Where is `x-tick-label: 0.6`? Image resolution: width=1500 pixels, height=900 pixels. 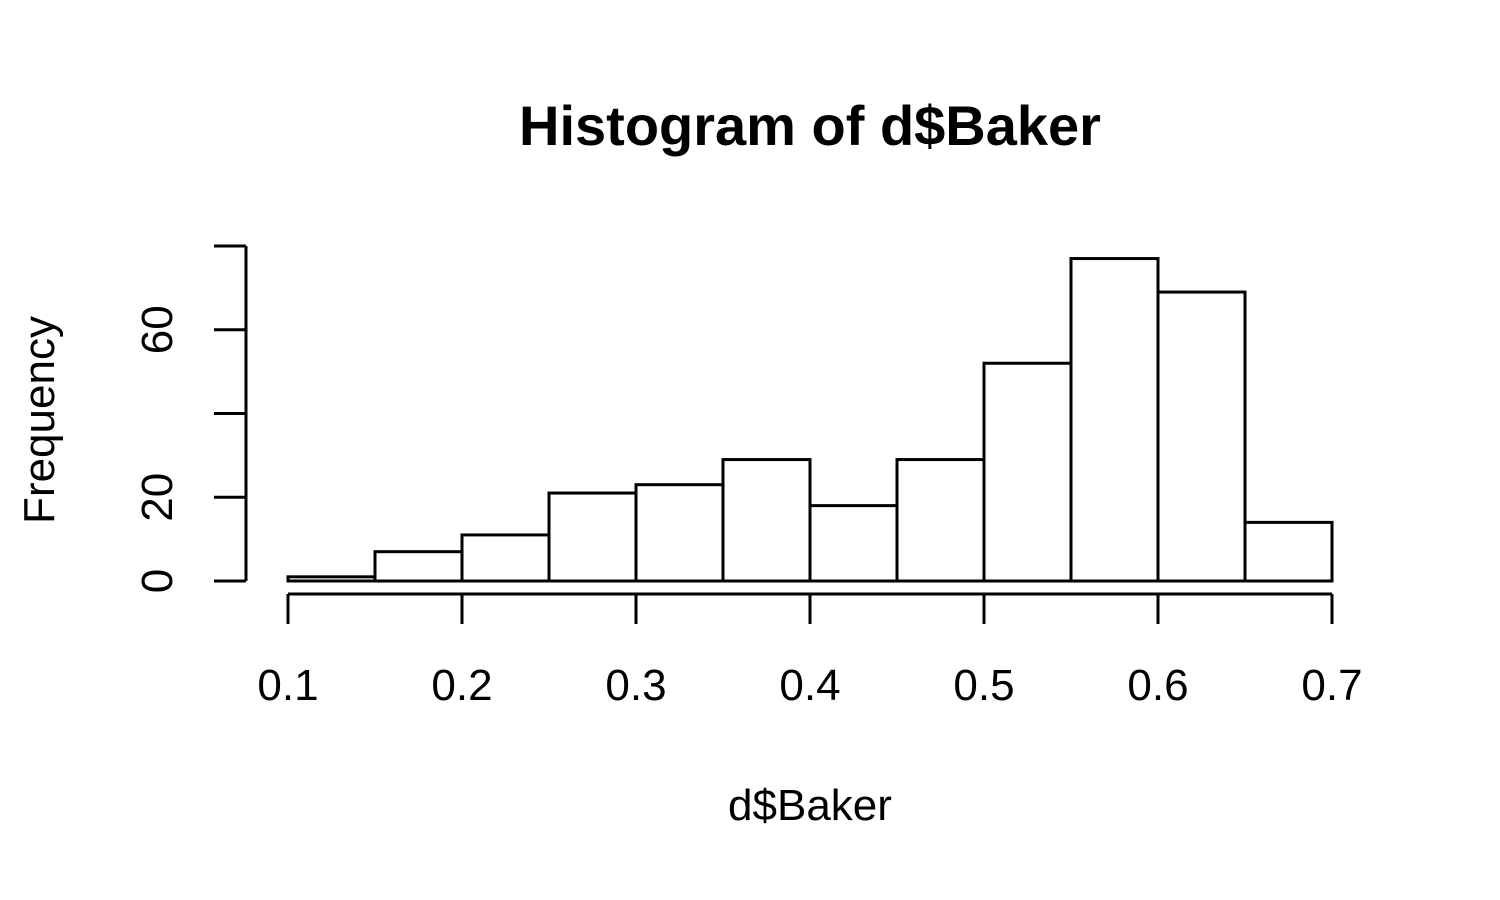 x-tick-label: 0.6 is located at coordinates (1157, 685).